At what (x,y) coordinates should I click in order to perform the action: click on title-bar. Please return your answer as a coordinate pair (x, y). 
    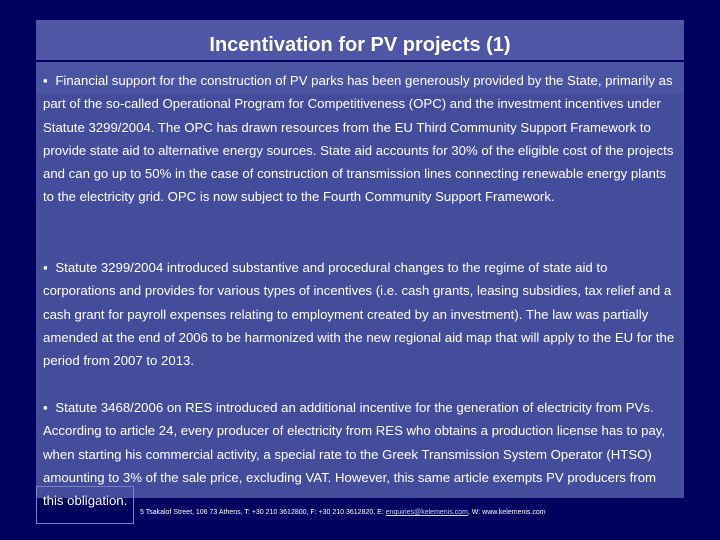
    Looking at the image, I should click on (360, 40).